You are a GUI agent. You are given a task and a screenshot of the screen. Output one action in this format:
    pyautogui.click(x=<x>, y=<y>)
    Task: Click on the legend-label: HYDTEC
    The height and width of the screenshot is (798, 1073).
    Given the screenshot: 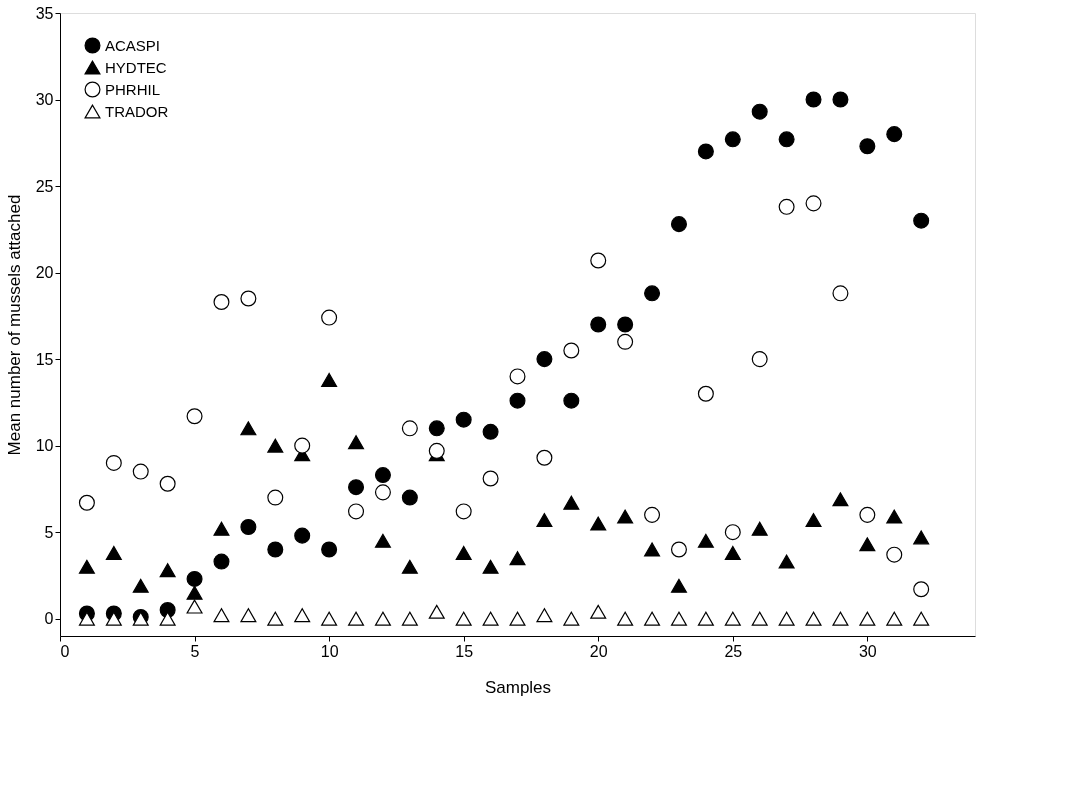 What is the action you would take?
    pyautogui.click(x=136, y=67)
    